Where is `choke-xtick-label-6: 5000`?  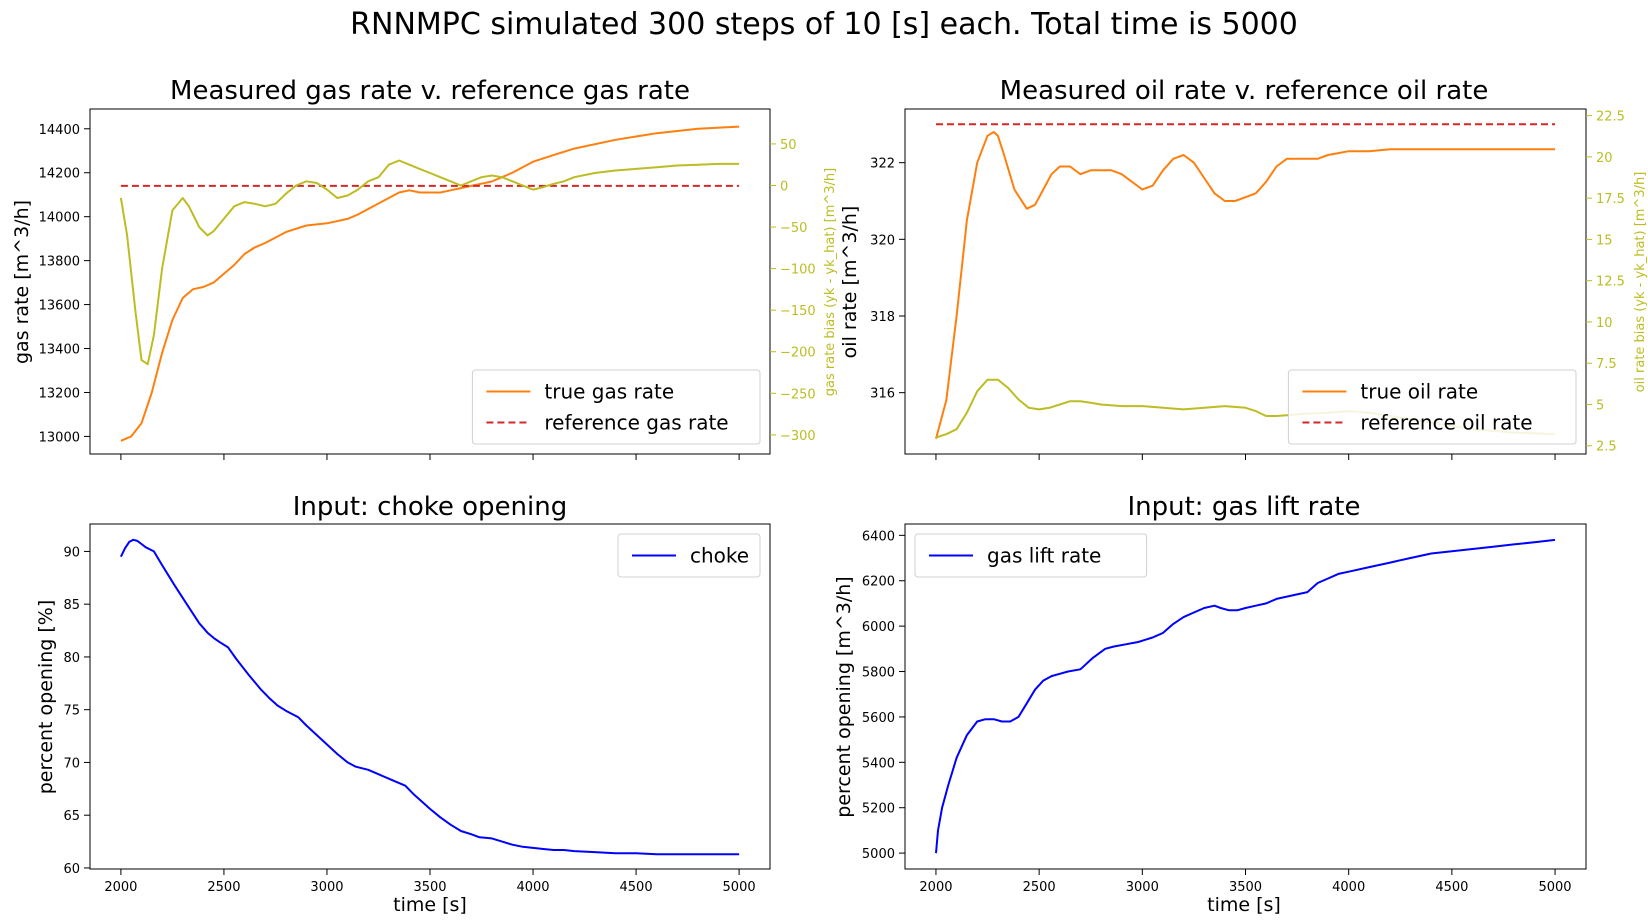
choke-xtick-label-6: 5000 is located at coordinates (739, 887).